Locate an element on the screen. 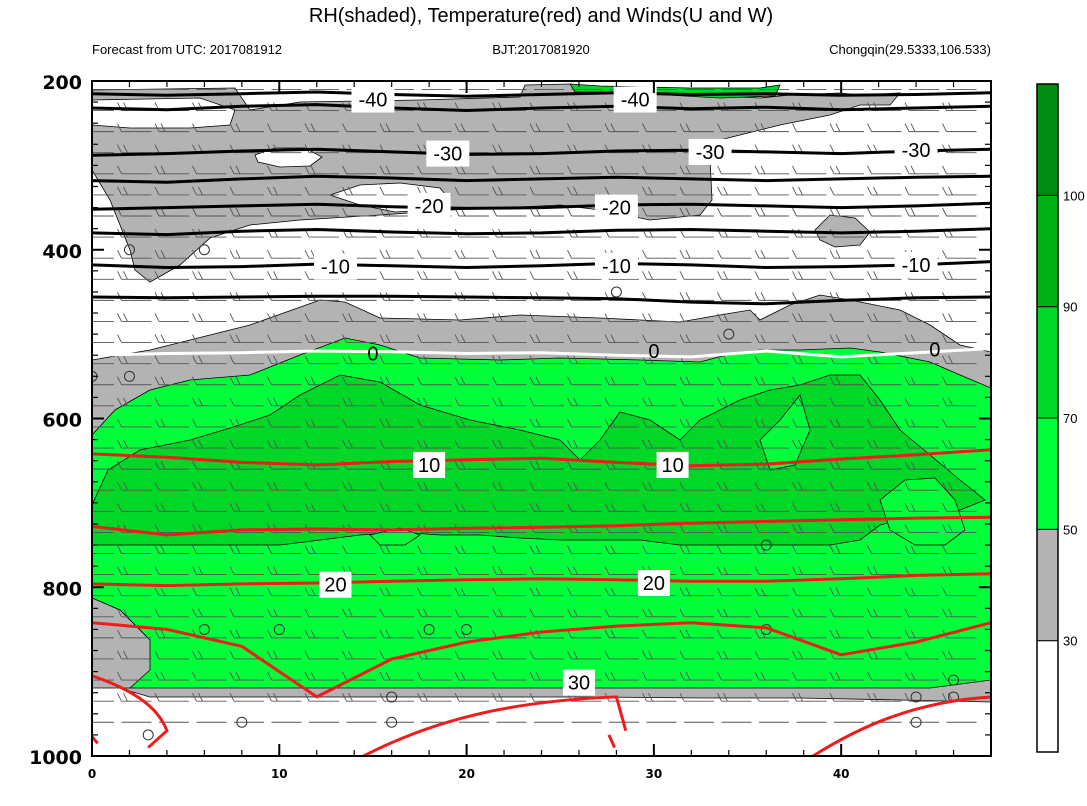  contour-label-box is located at coordinates (672, 464).